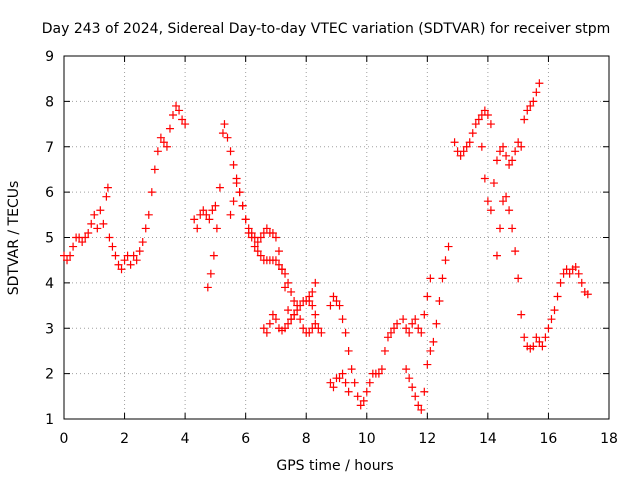 The height and width of the screenshot is (480, 640). What do you see at coordinates (49, 239) in the screenshot?
I see `y-tick-label: 5` at bounding box center [49, 239].